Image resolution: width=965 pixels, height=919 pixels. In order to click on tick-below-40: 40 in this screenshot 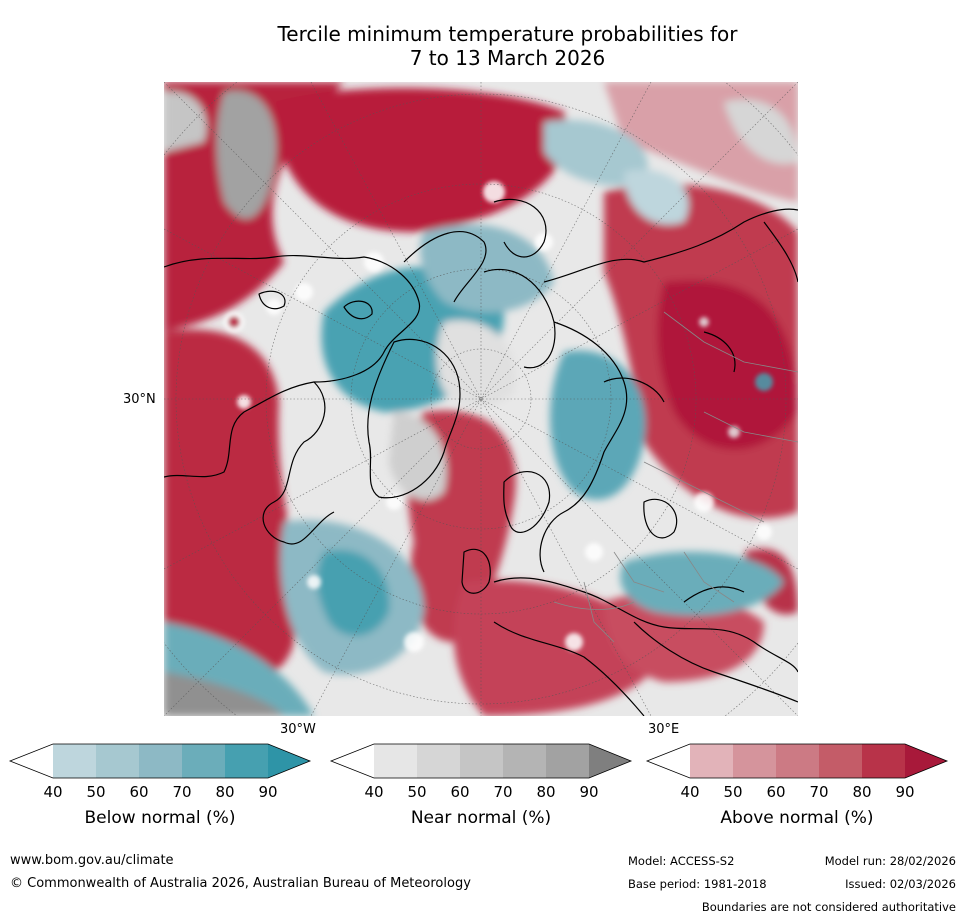, I will do `click(53, 792)`.